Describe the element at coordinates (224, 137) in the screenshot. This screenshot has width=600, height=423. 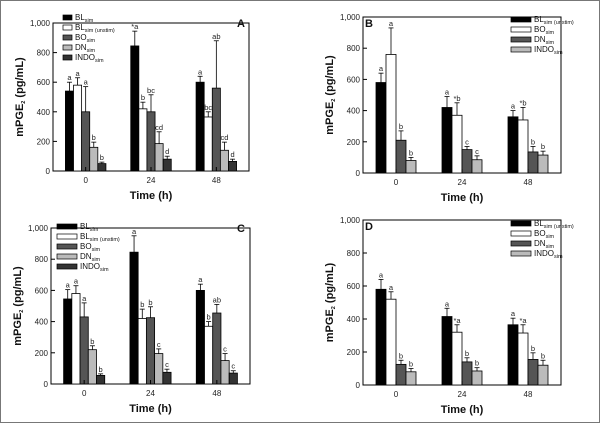
I see `significance-label: cd` at that location.